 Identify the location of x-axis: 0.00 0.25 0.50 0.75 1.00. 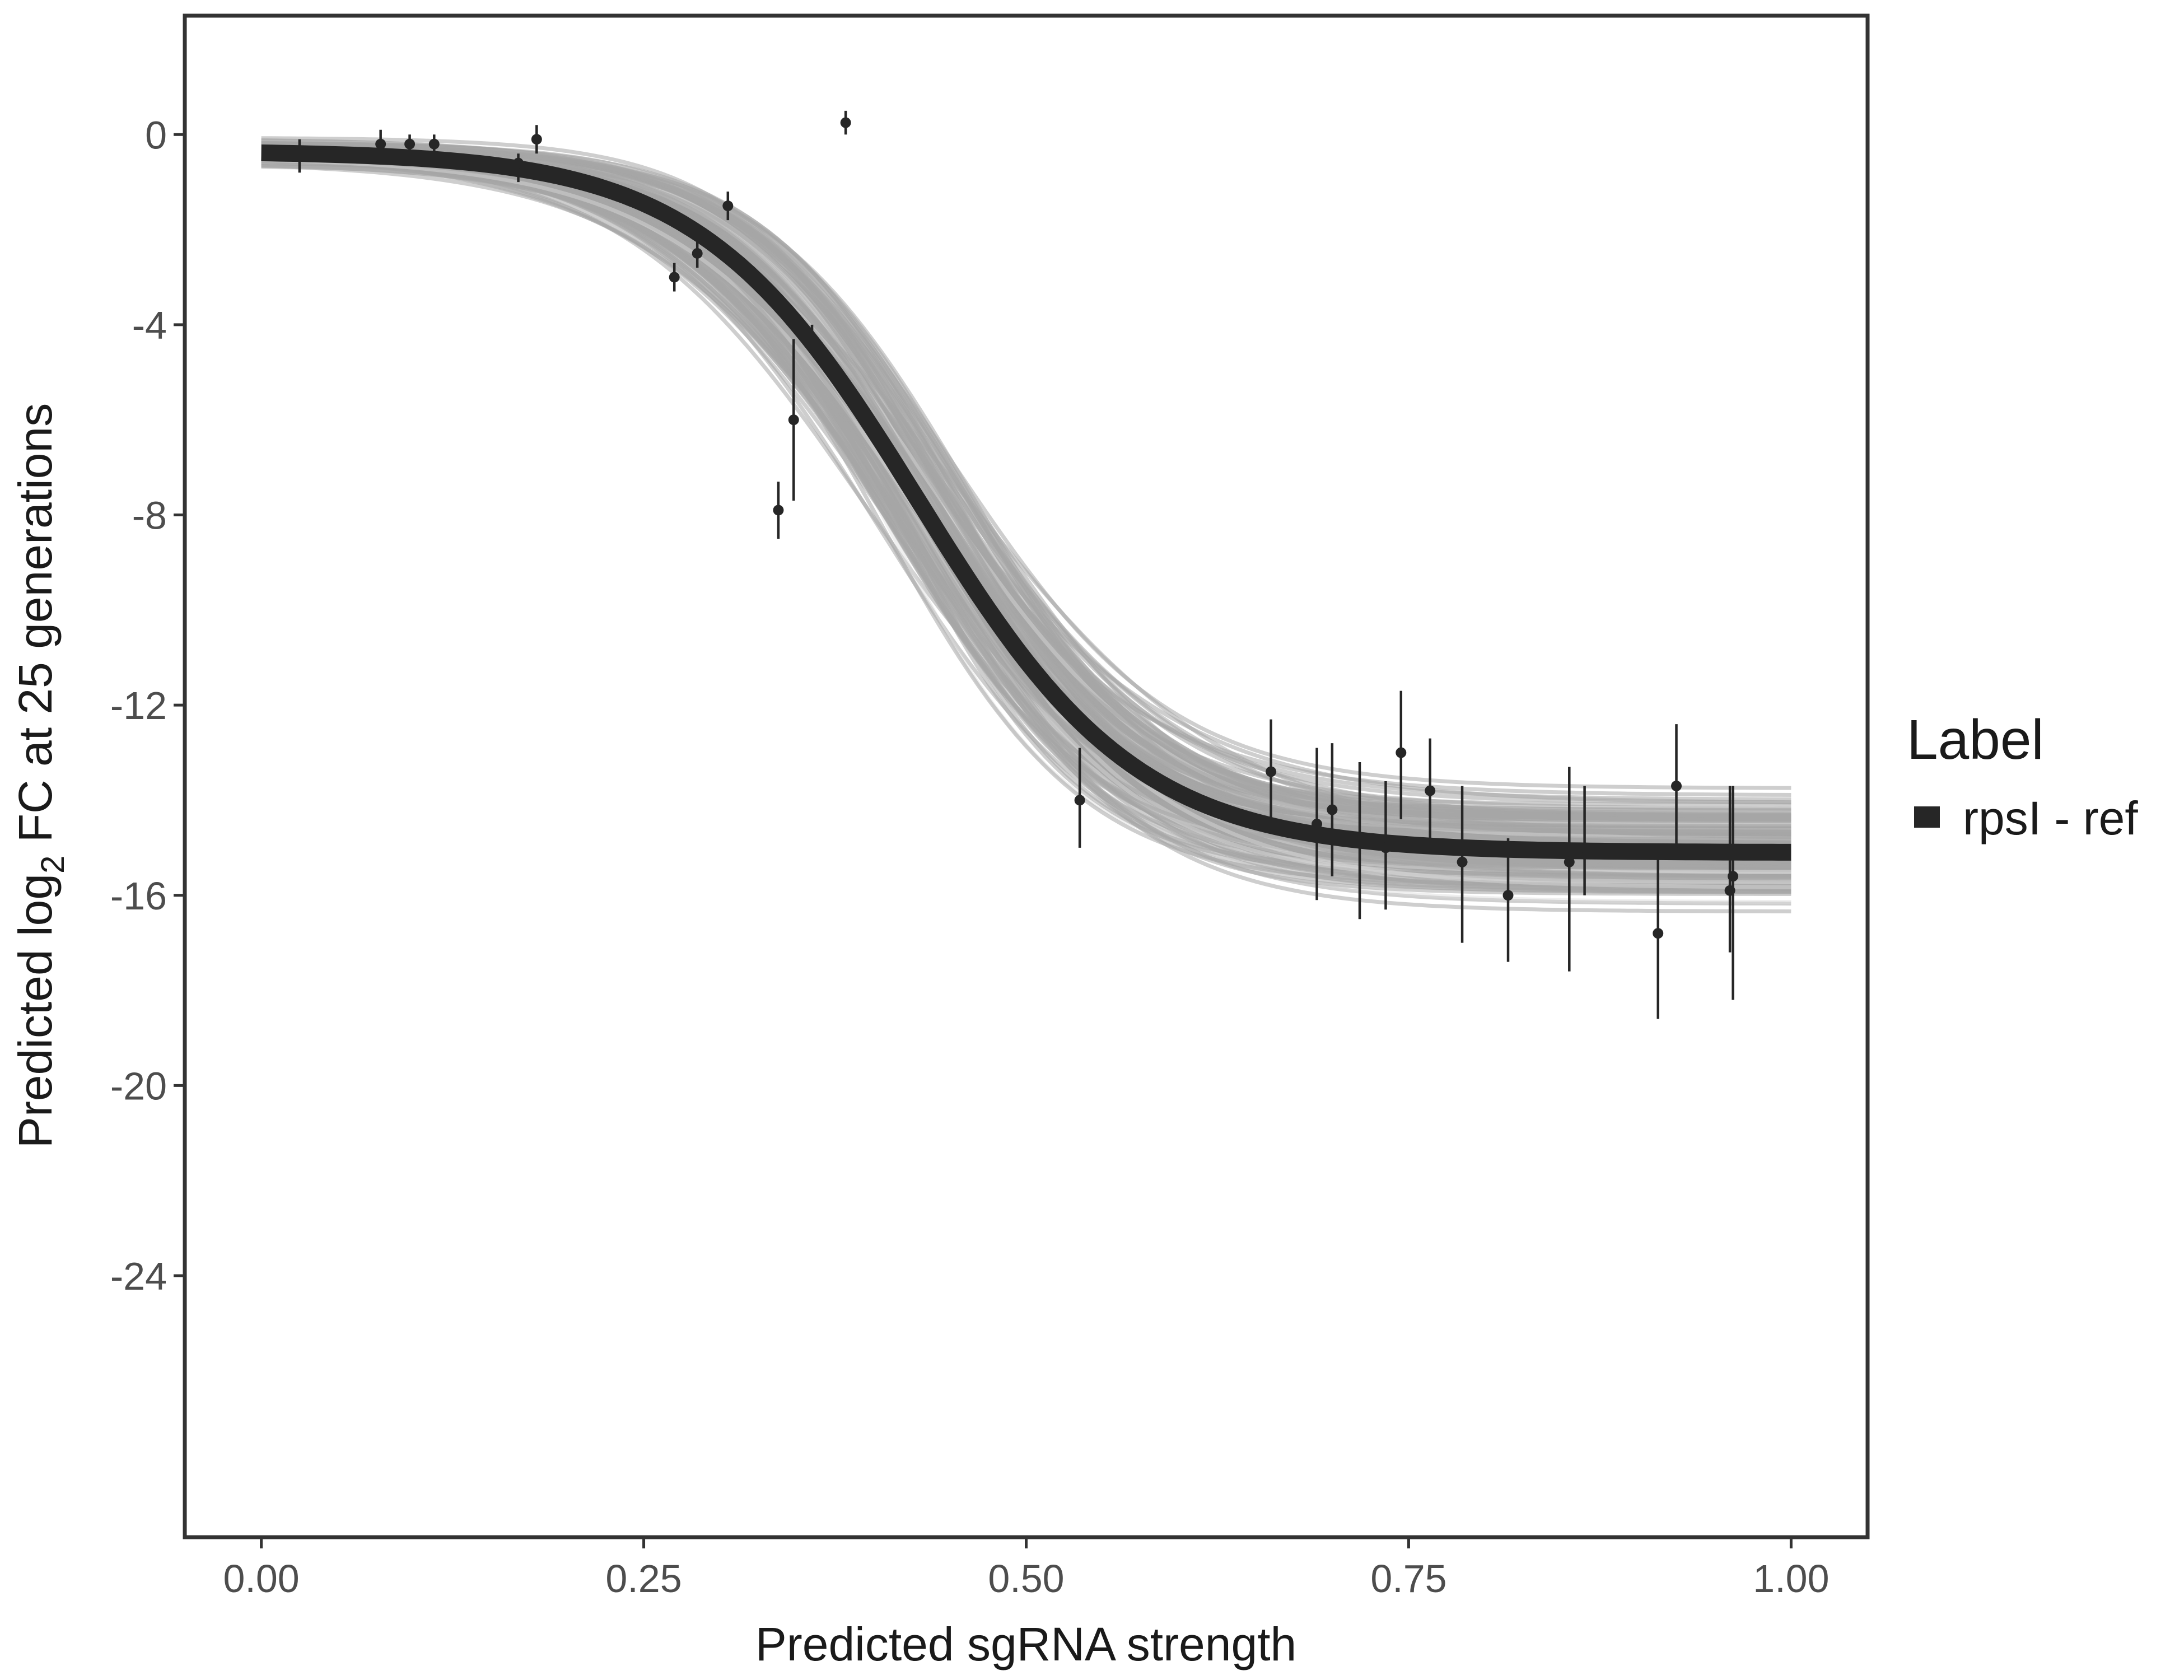
(1027, 1569).